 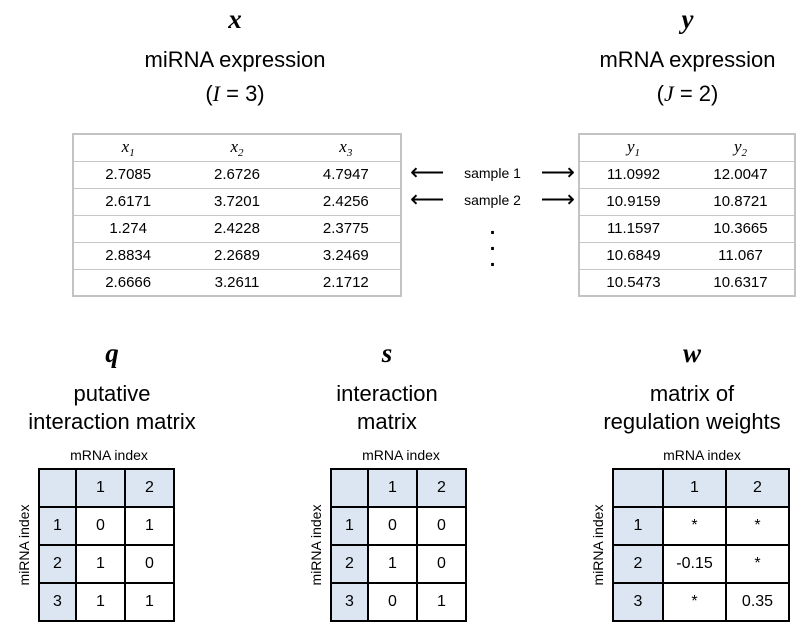 I want to click on variable-subscript: 1, so click(x=132, y=152).